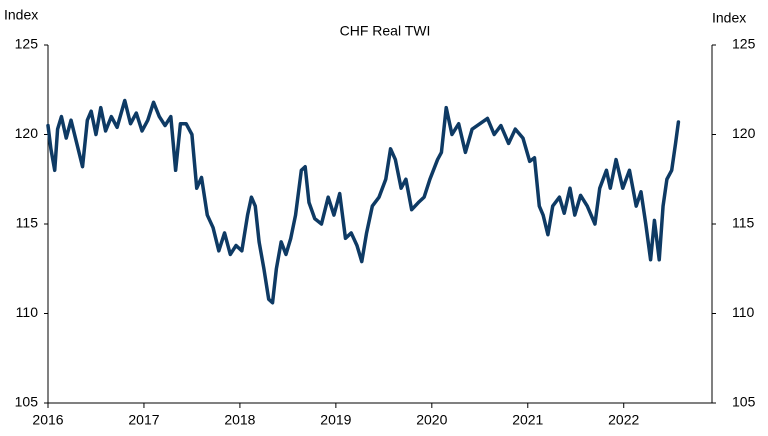 The width and height of the screenshot is (768, 436). Describe the element at coordinates (335, 420) in the screenshot. I see `x-tick-label: 2019` at that location.